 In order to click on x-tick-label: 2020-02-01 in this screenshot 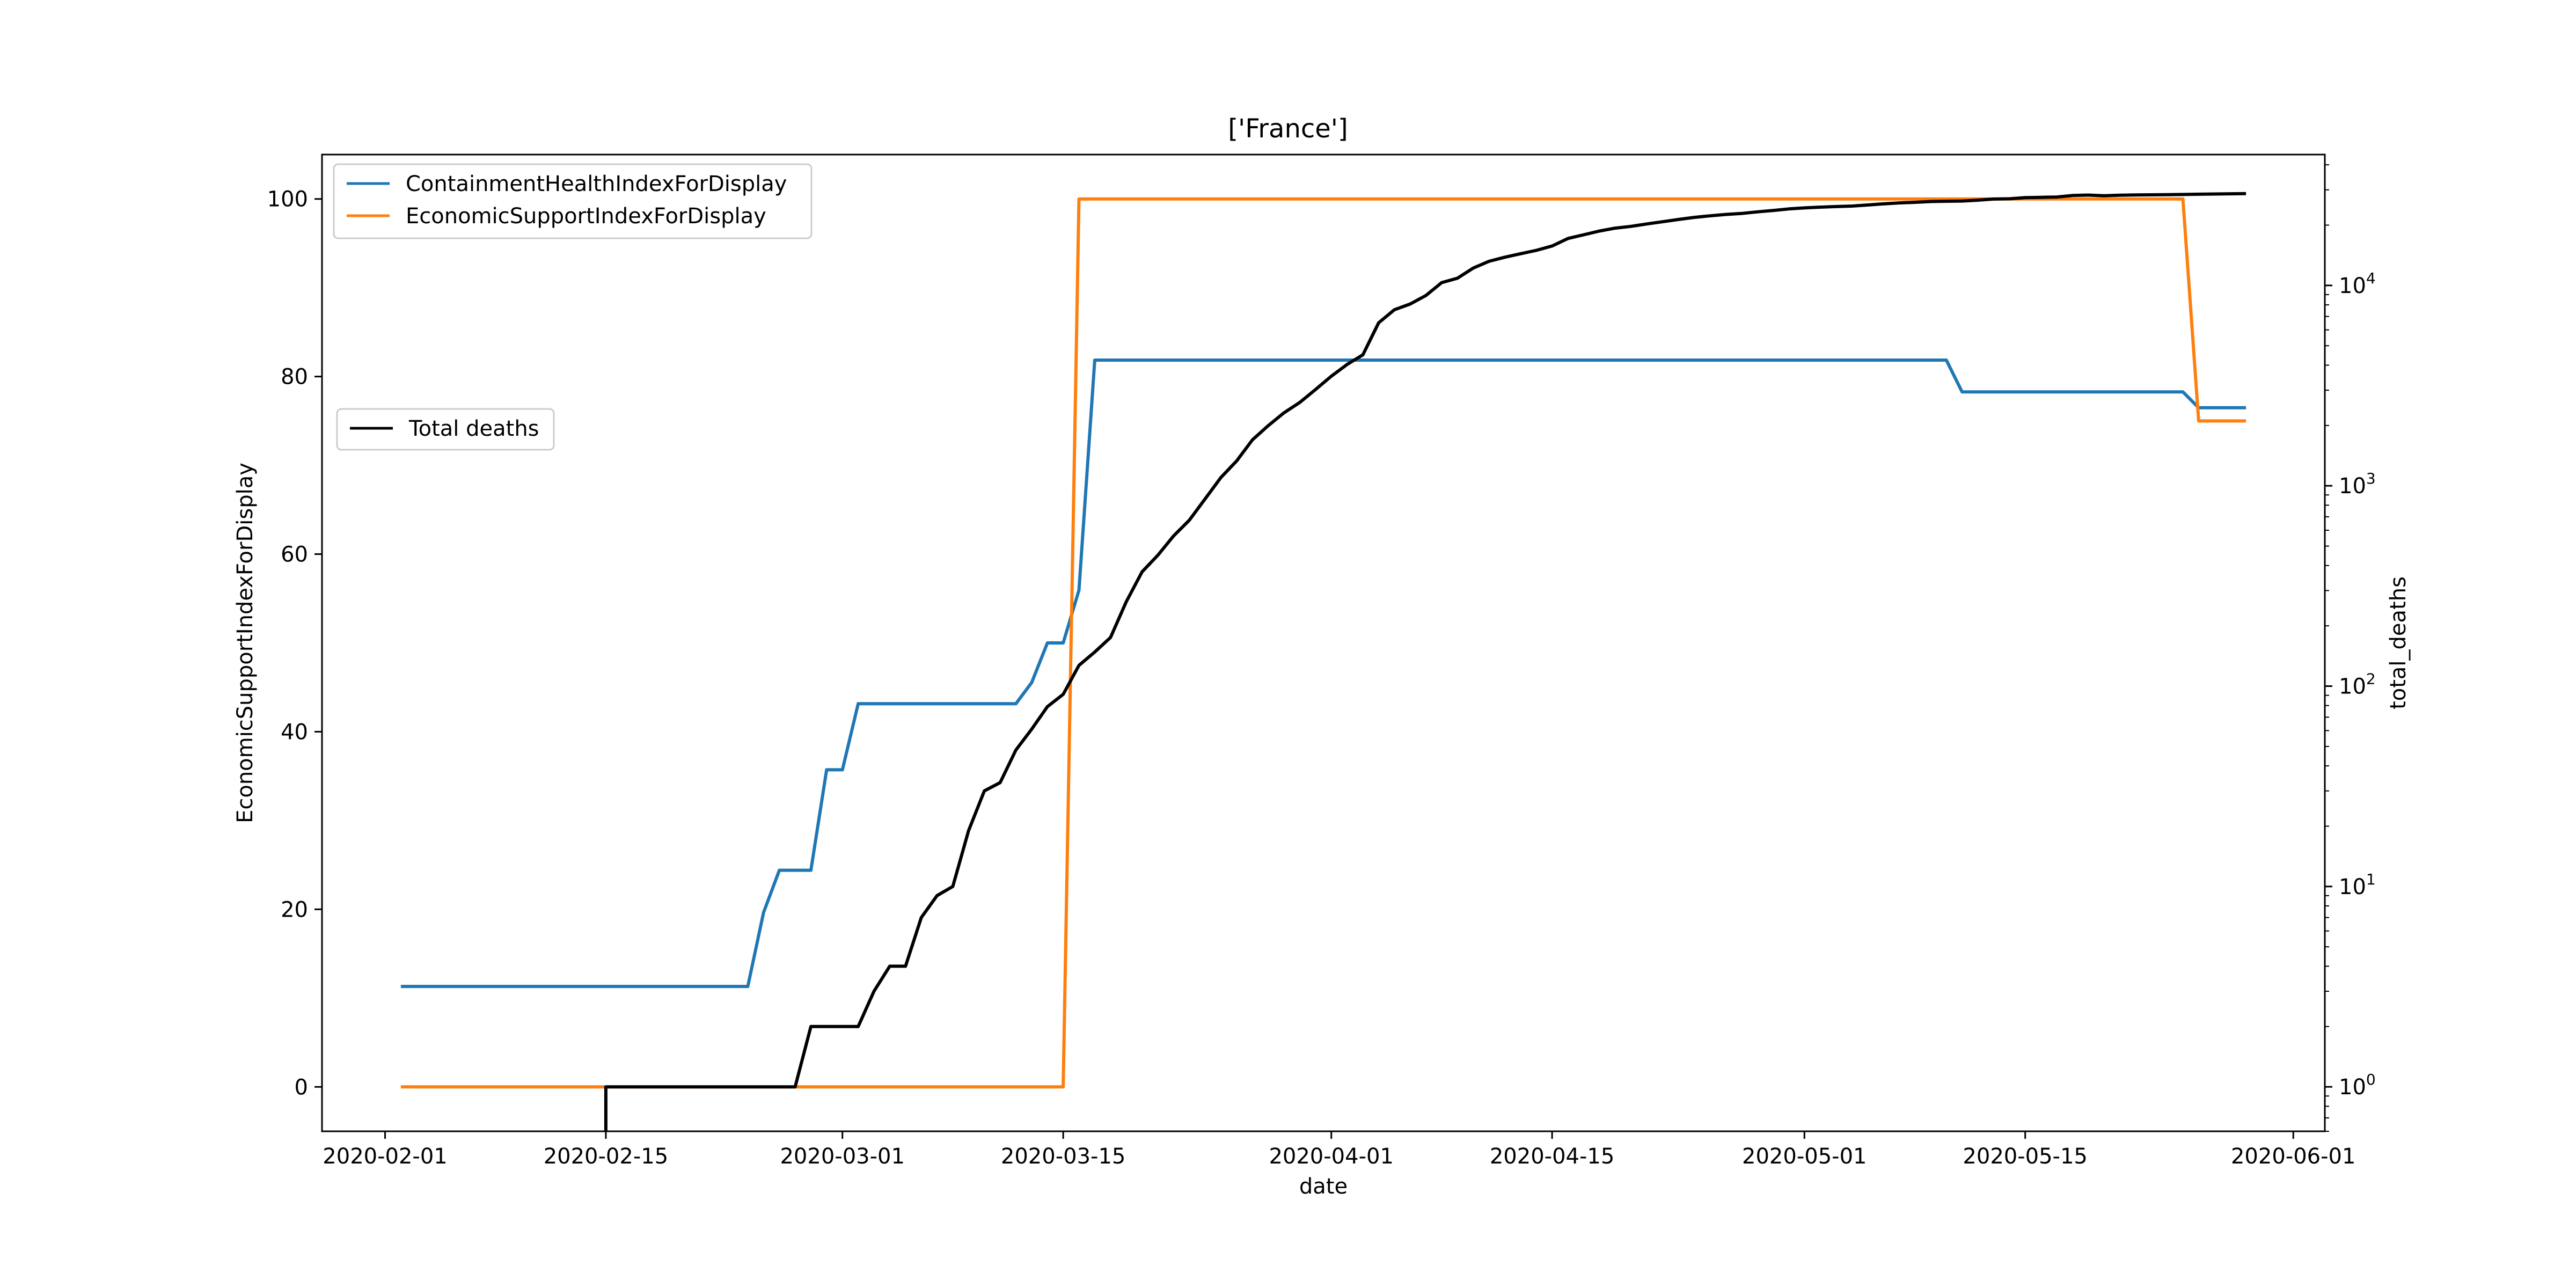, I will do `click(385, 1156)`.